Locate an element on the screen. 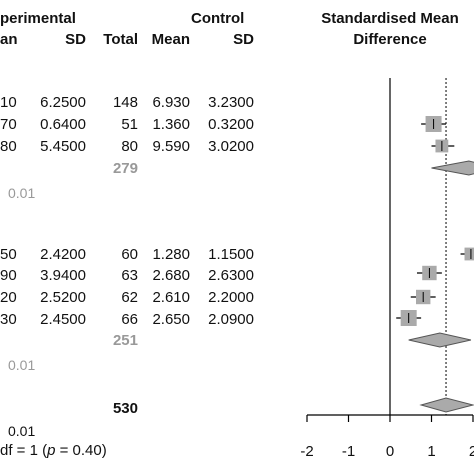 This screenshot has width=474, height=474. x-tick-label: 2 is located at coordinates (471, 451).